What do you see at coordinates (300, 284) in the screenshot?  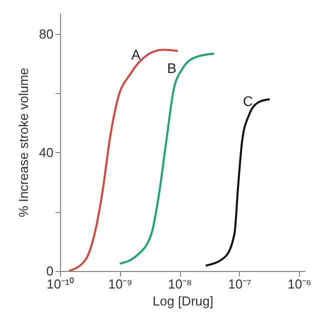 I see `x-tick-label: 10⁻⁶` at bounding box center [300, 284].